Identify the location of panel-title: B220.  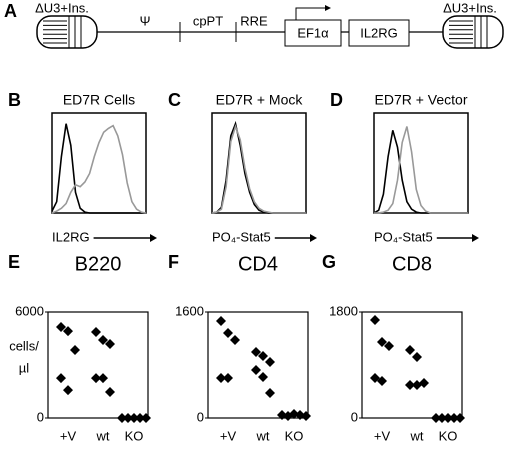
(98, 264).